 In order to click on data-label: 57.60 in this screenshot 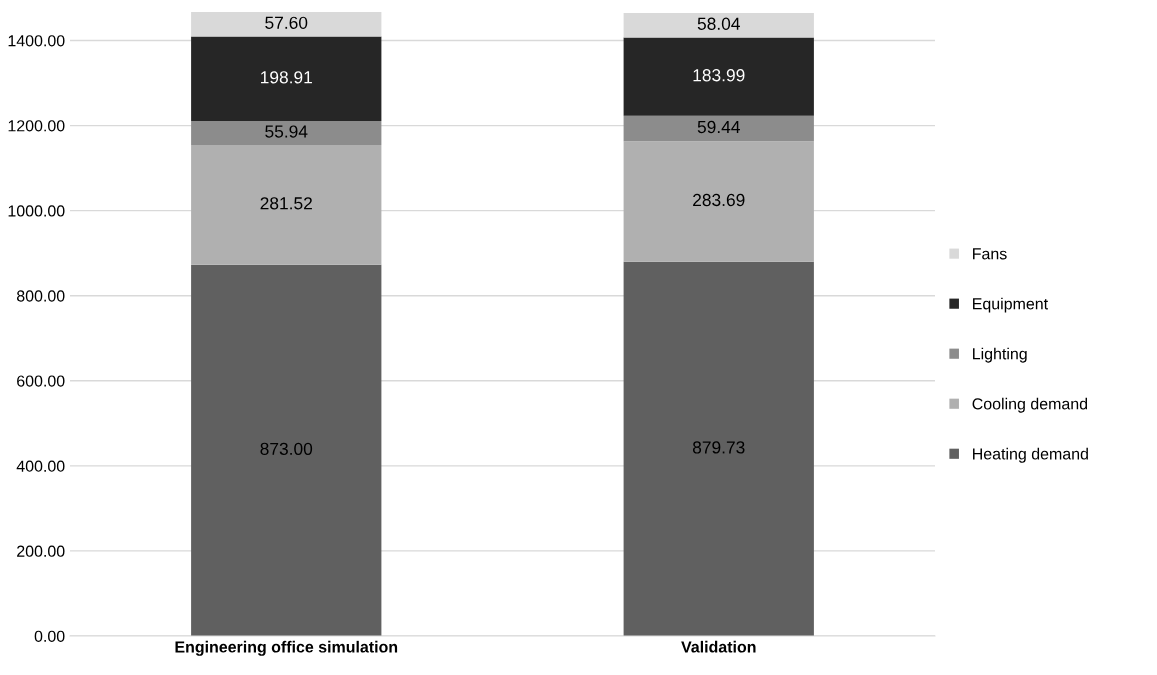, I will do `click(286, 22)`.